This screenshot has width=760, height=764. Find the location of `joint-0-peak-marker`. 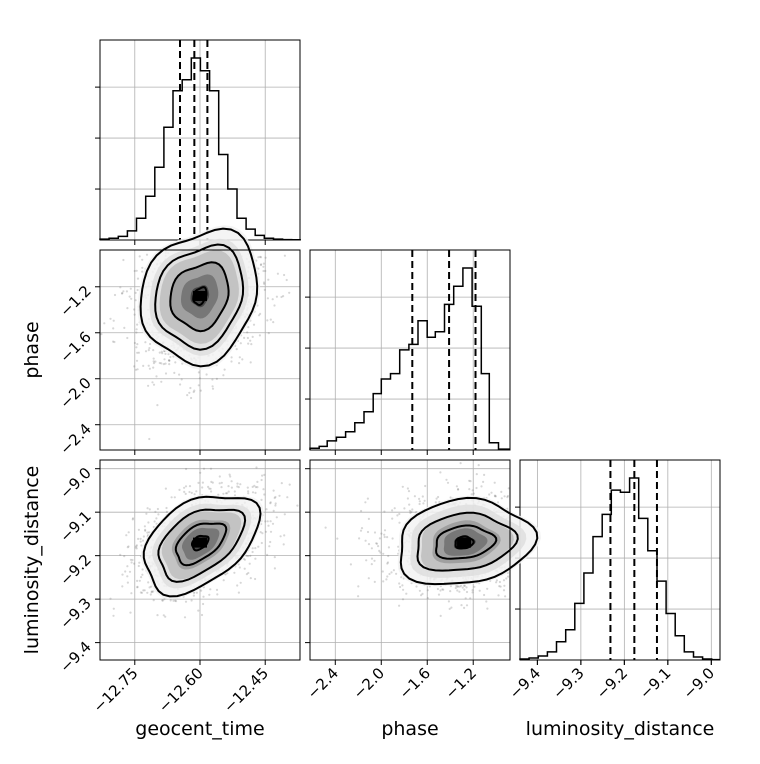

joint-0-peak-marker is located at coordinates (200, 295).